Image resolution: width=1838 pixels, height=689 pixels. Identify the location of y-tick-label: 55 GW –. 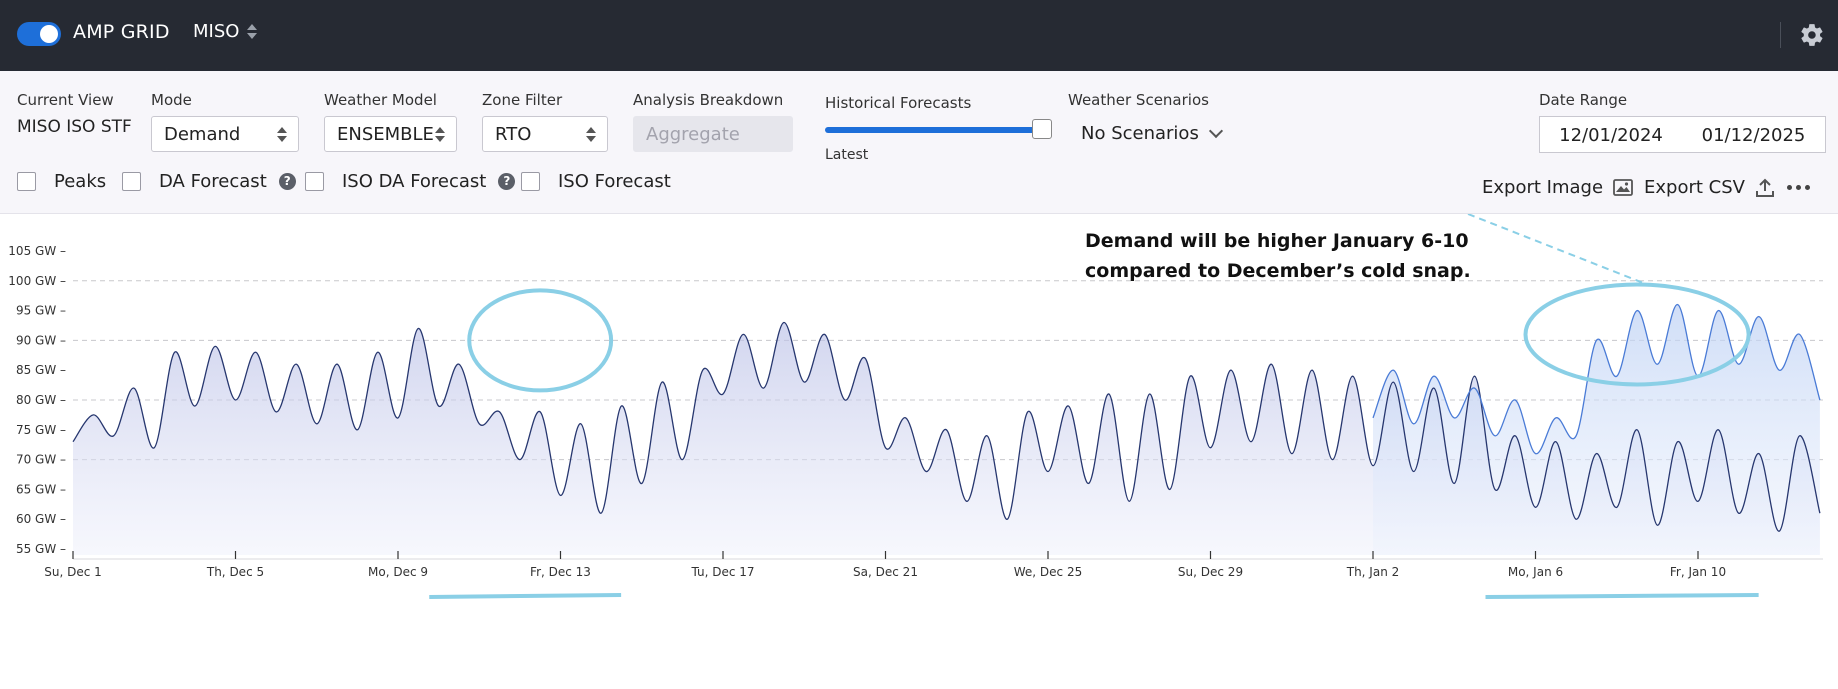
(41, 549).